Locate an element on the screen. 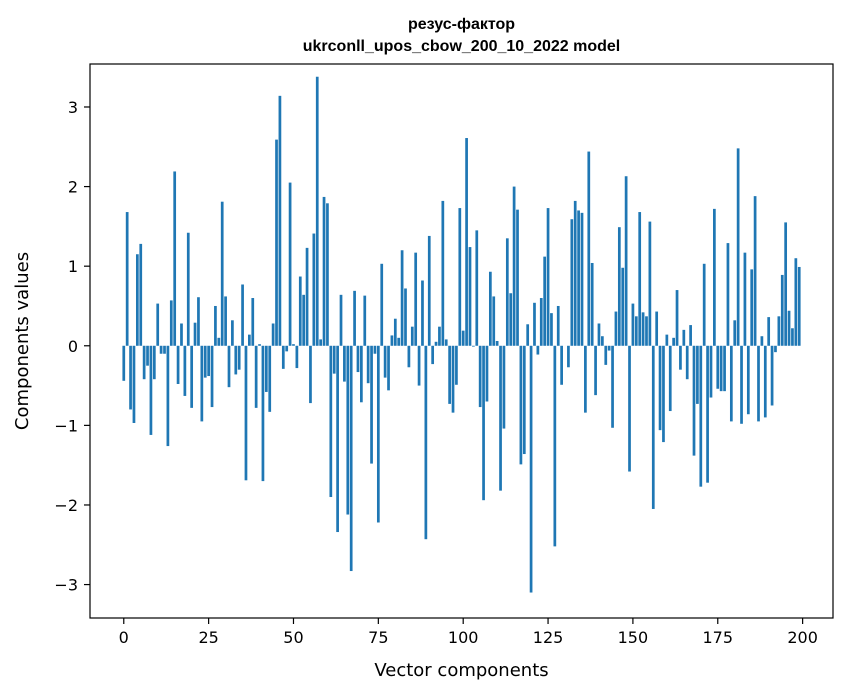 The image size is (847, 696). y-tick-label: −1 is located at coordinates (66, 425).